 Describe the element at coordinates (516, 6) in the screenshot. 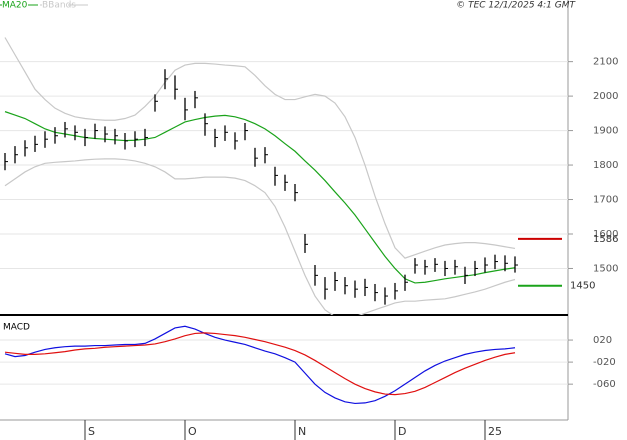

I see `source: © TEC 12/1/2025 4:1 GMT` at that location.